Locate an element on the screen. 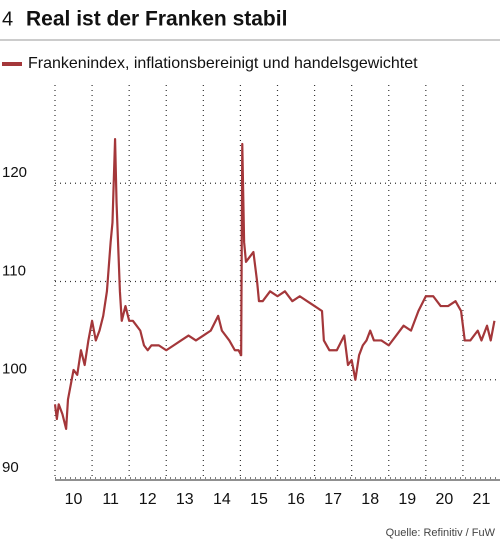 The height and width of the screenshot is (545, 500). chart-title: Real ist der Franken stabil is located at coordinates (156, 19).